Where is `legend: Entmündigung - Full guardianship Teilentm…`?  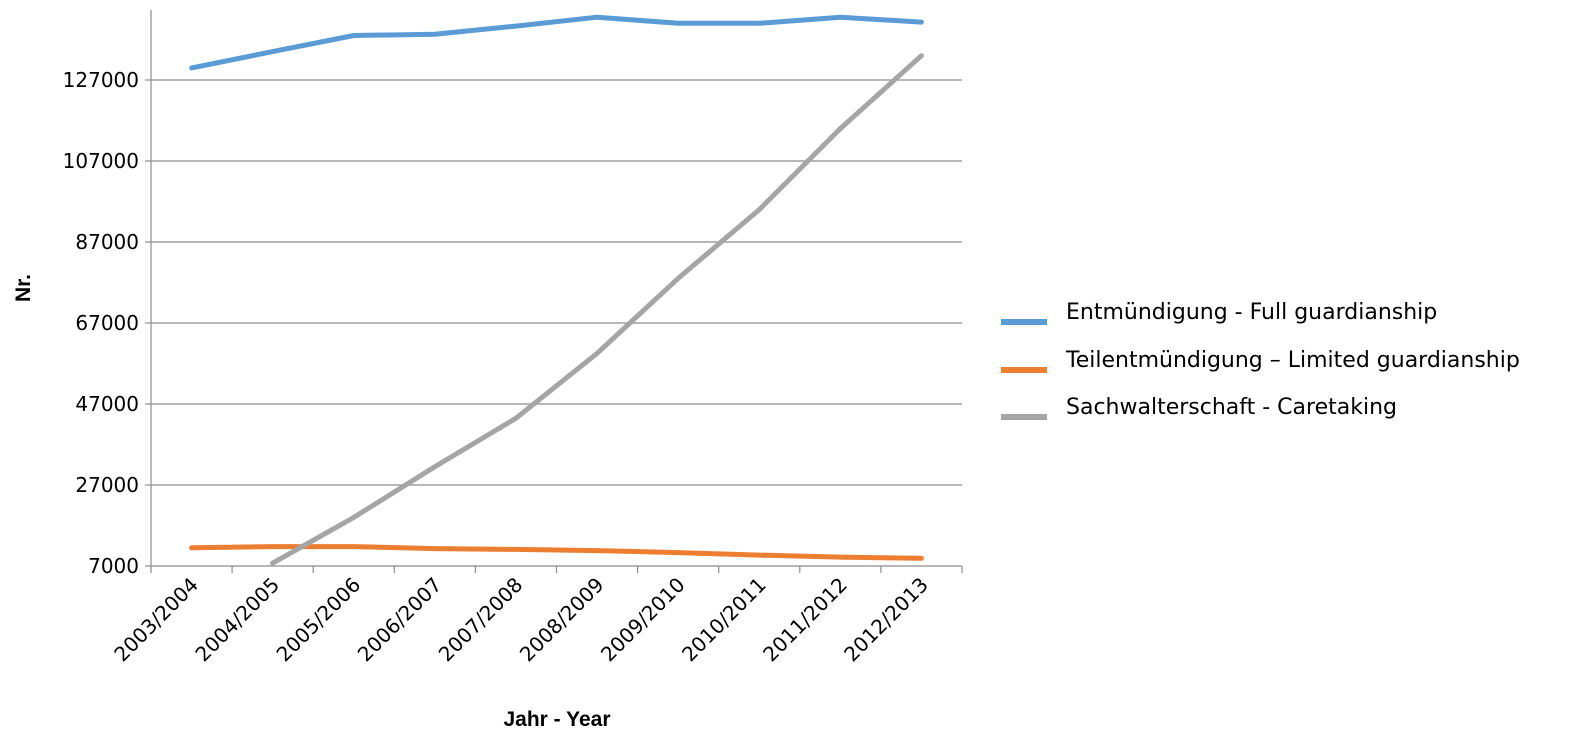 legend: Entmündigung - Full guardianship Teilentm… is located at coordinates (1260, 360).